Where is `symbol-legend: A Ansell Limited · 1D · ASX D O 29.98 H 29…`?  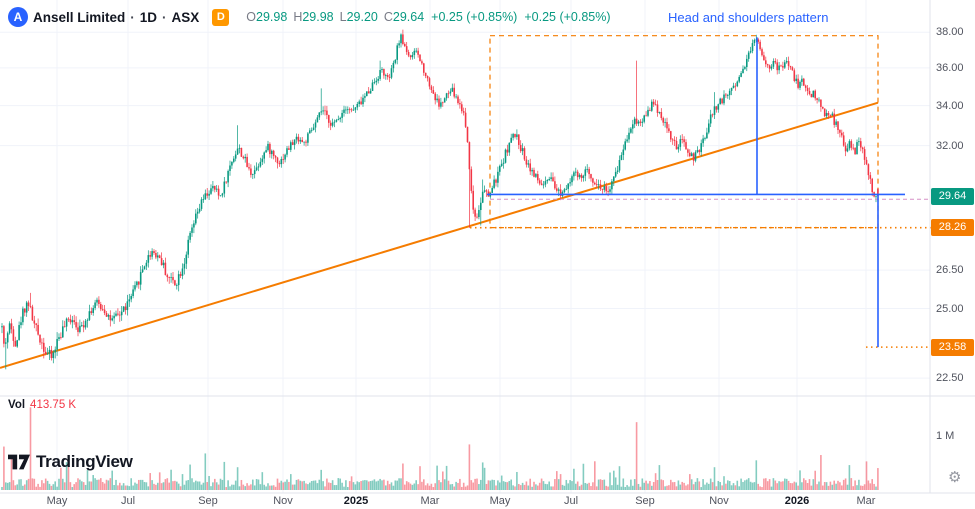
symbol-legend: A Ansell Limited · 1D · ASX D O 29.98 H 29… is located at coordinates (309, 17).